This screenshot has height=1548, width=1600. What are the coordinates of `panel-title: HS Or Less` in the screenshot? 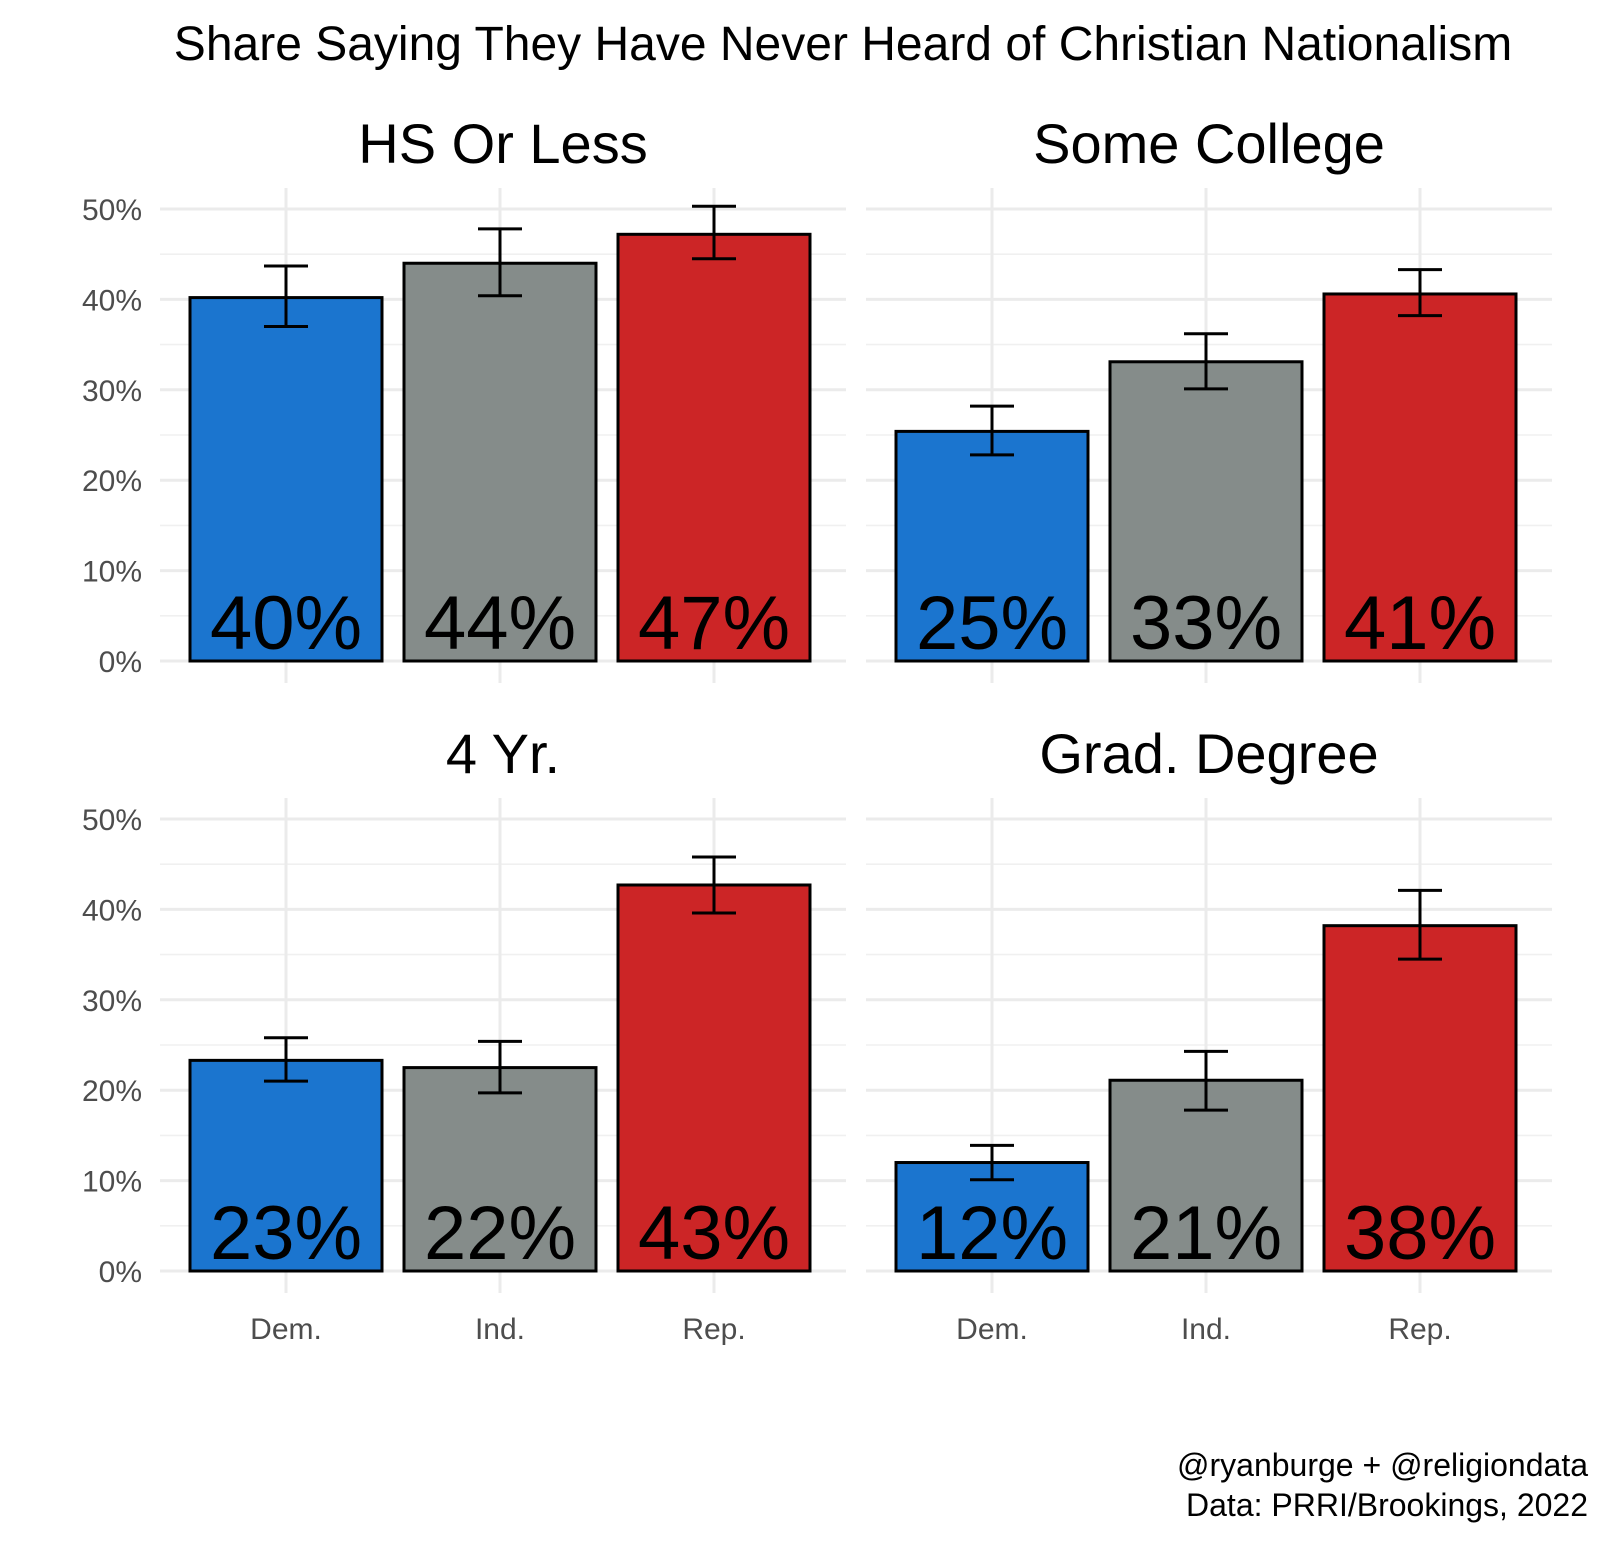 It's located at (502, 143).